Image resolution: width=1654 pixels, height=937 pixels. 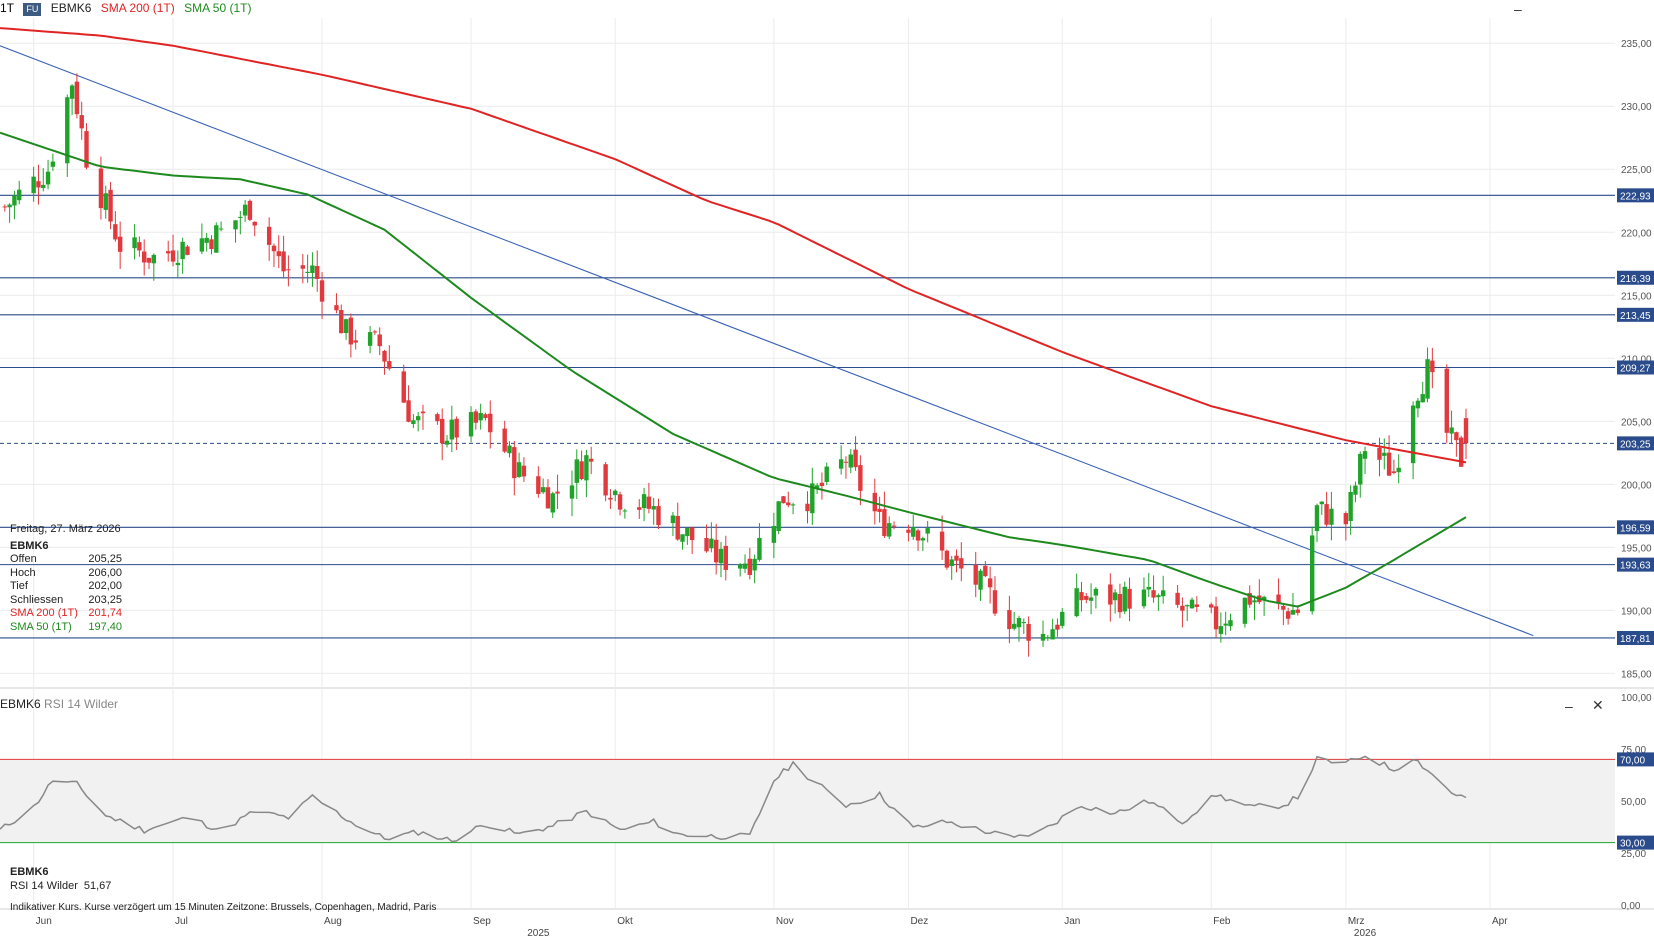 What do you see at coordinates (66, 599) in the screenshot?
I see `info-row-close: Schliessen 203,25` at bounding box center [66, 599].